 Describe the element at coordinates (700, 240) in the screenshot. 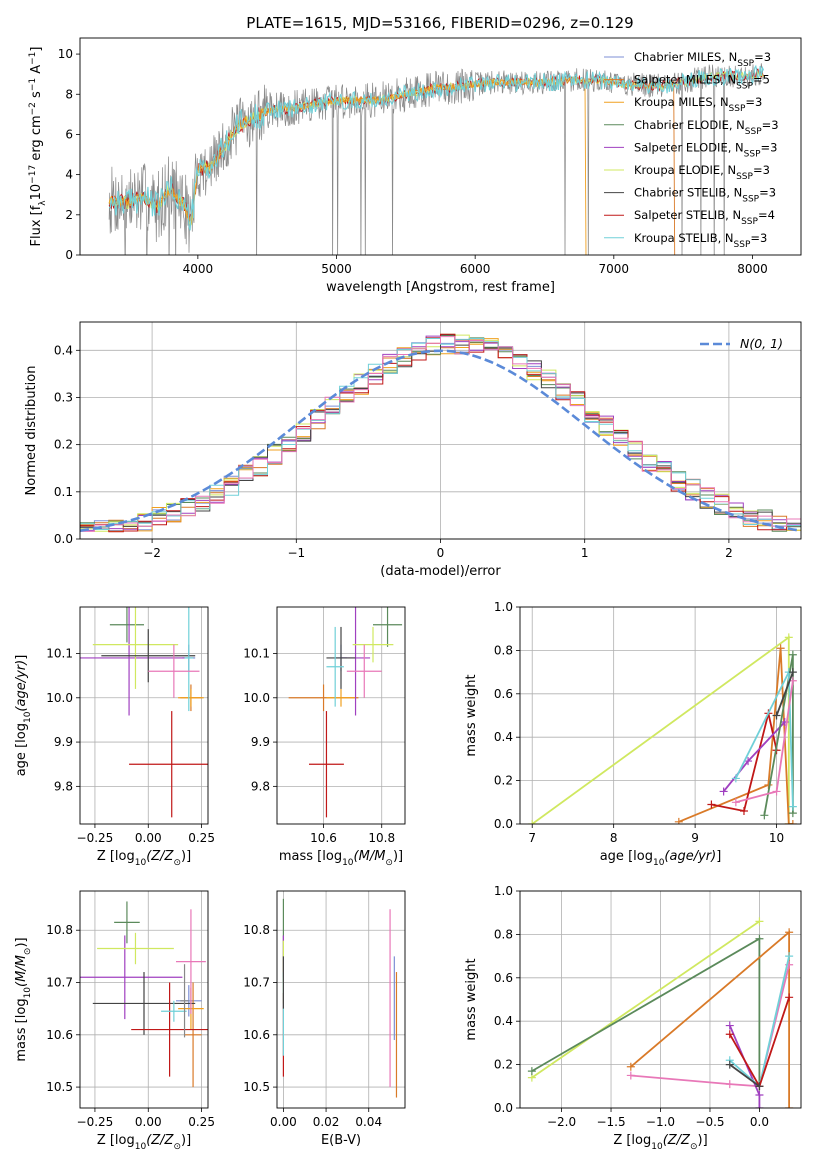

I see `legend-label: Kroupa STELIB, NSSP=3` at that location.